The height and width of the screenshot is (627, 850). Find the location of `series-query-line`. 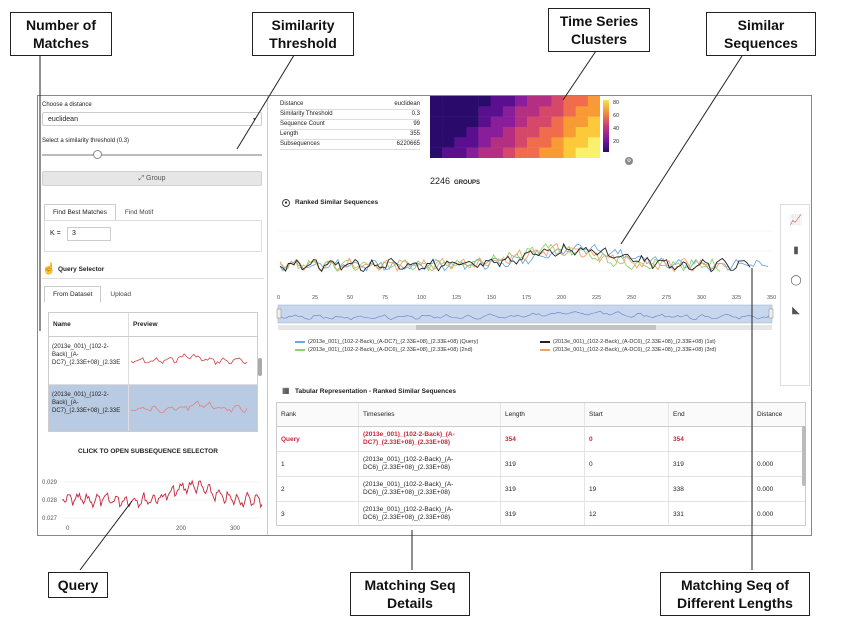

series-query-line is located at coordinates (524, 257).